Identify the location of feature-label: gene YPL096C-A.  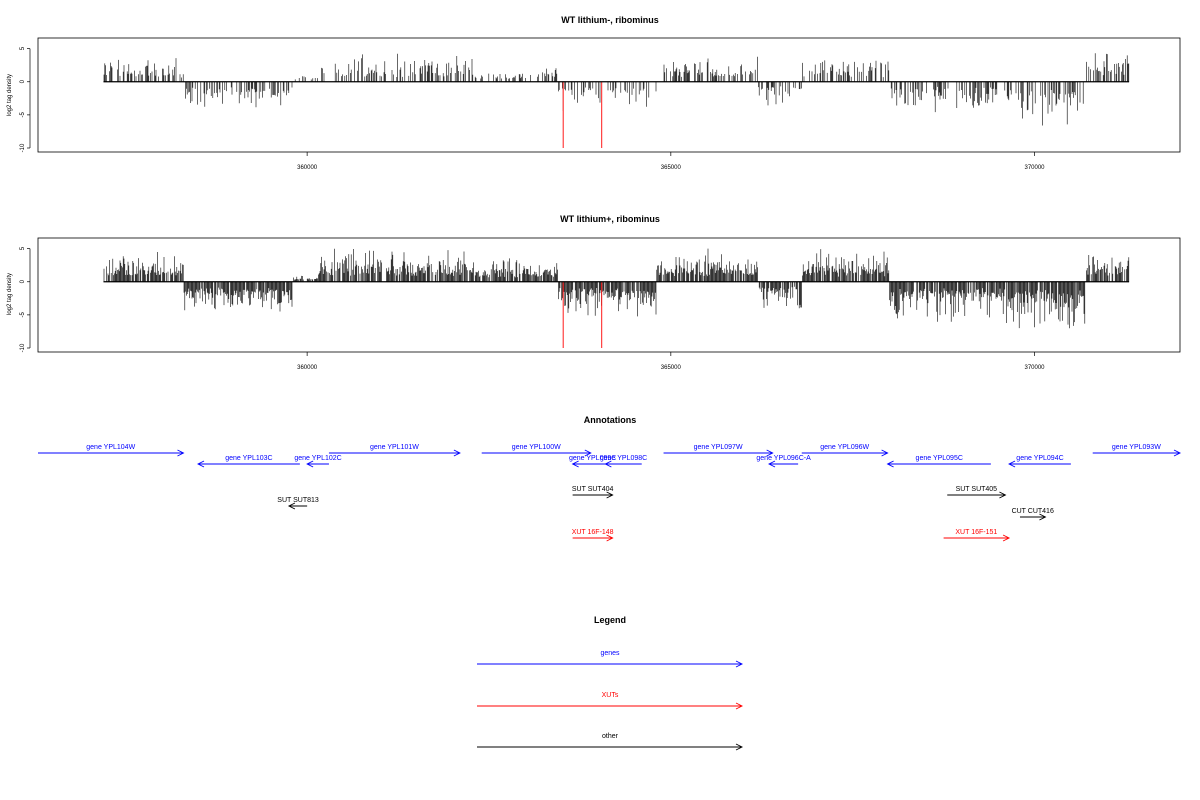
(783, 458).